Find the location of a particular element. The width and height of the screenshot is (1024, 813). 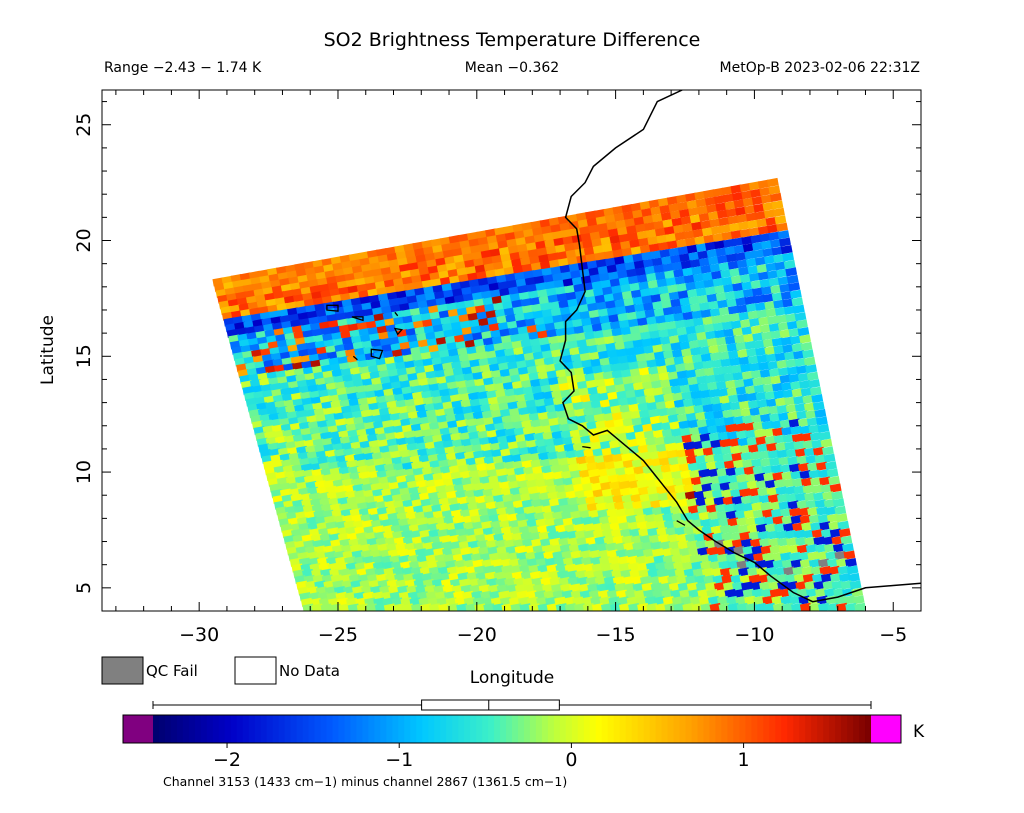

legend-qc-fail-label: QC Fail is located at coordinates (172, 671).